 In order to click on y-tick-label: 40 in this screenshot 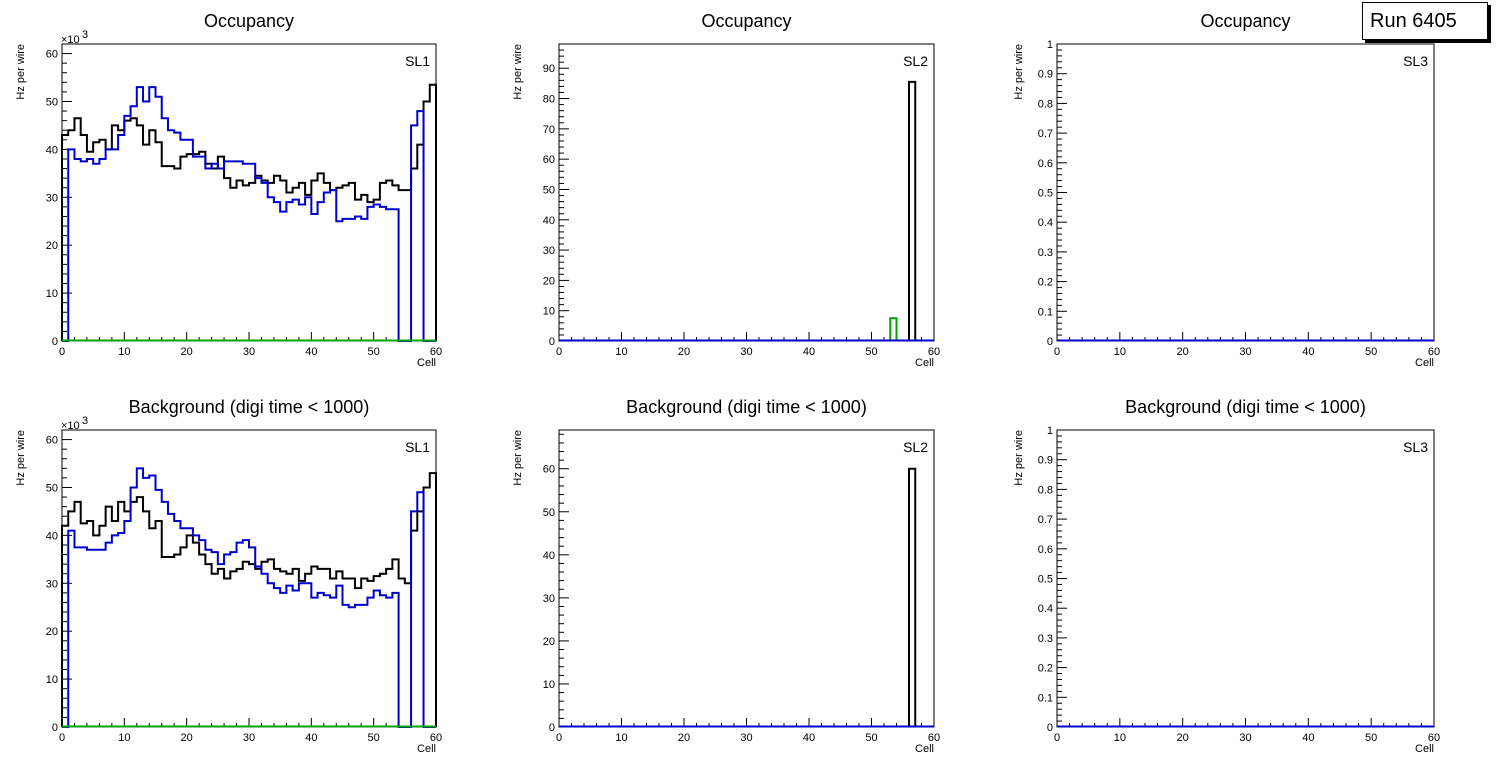, I will do `click(549, 221)`.